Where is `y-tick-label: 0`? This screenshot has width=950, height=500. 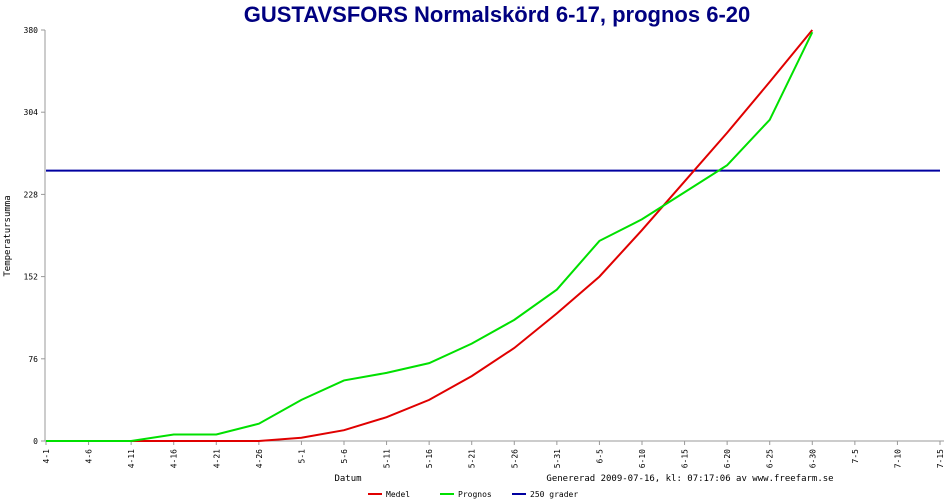
y-tick-label: 0 is located at coordinates (35, 441).